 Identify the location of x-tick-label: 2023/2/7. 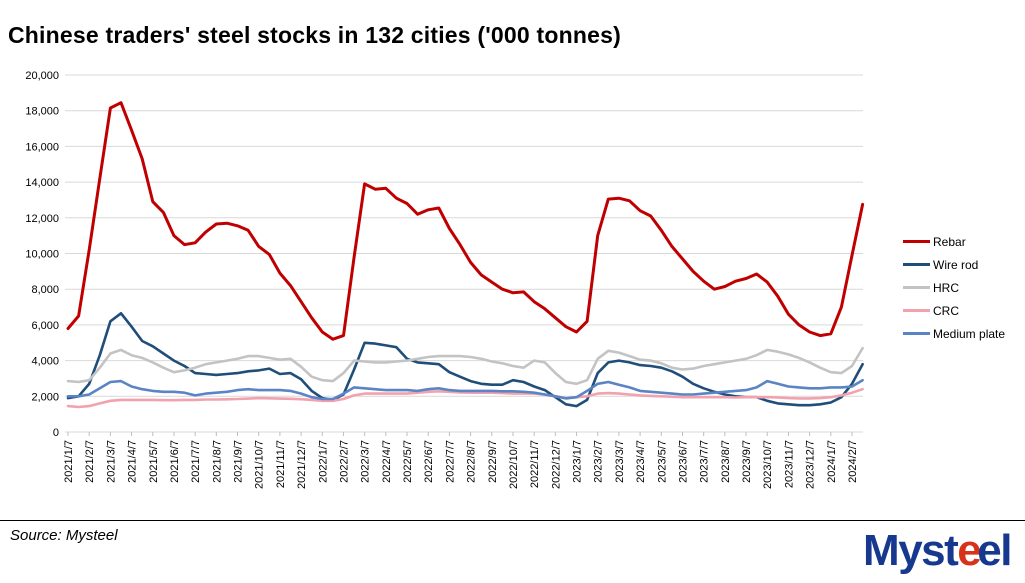
(599, 461).